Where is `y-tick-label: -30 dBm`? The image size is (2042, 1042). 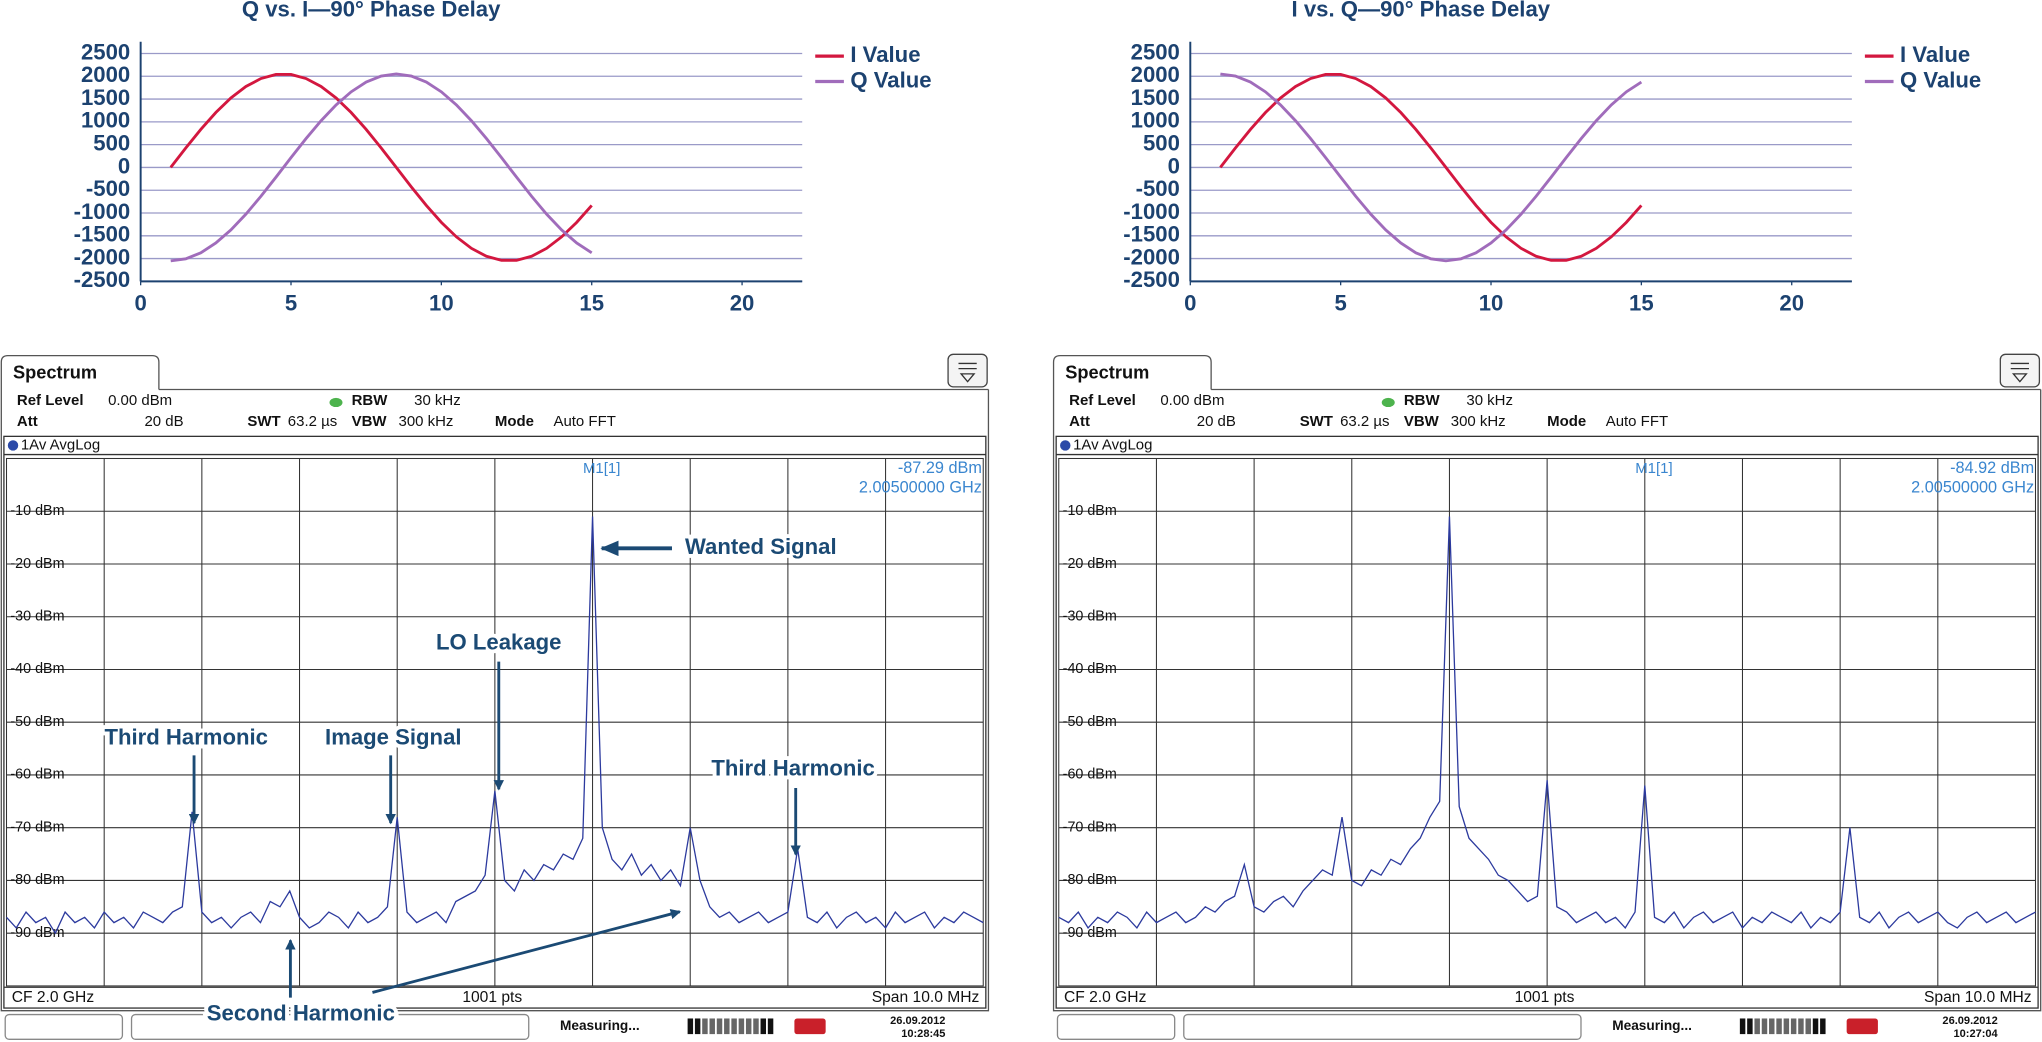
y-tick-label: -30 dBm is located at coordinates (37, 617).